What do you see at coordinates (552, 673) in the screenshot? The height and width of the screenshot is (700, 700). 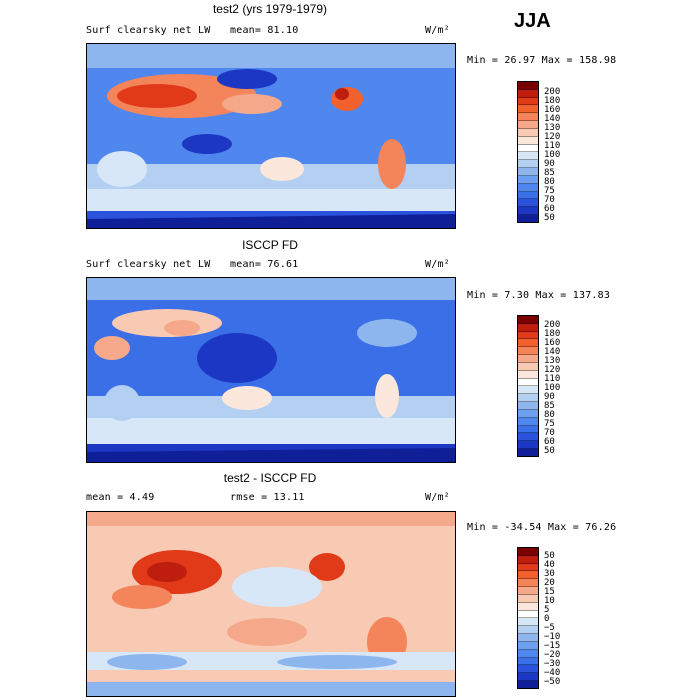 I see `colorbar-tick-label: −40` at bounding box center [552, 673].